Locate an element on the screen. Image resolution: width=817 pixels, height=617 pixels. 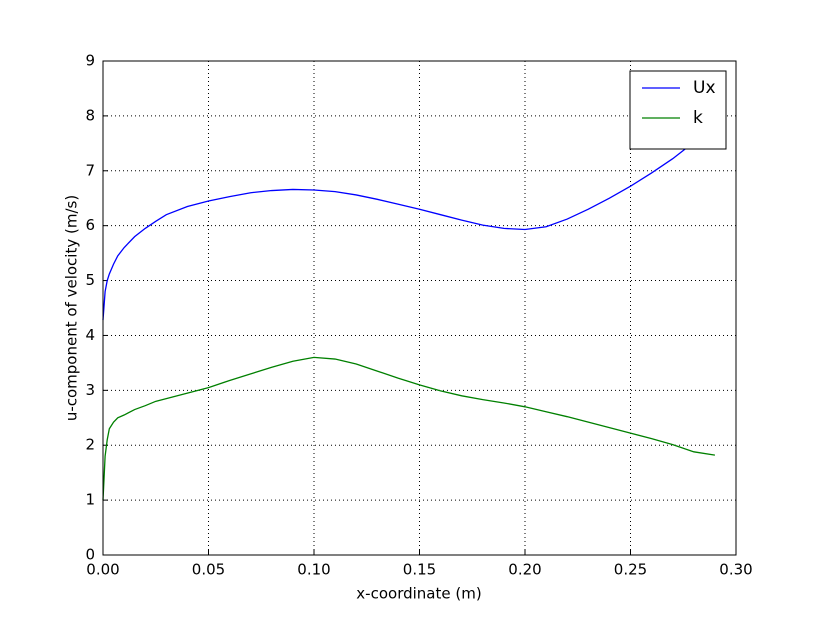
legend-label: k is located at coordinates (698, 118).